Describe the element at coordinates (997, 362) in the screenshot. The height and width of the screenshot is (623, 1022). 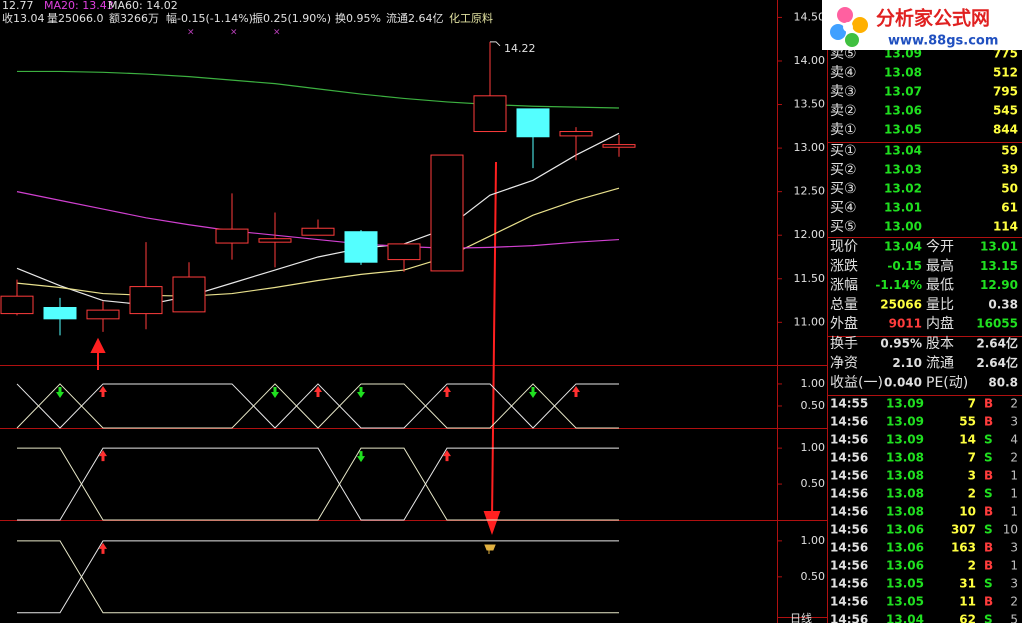
I see `stat-value: 2.64亿` at that location.